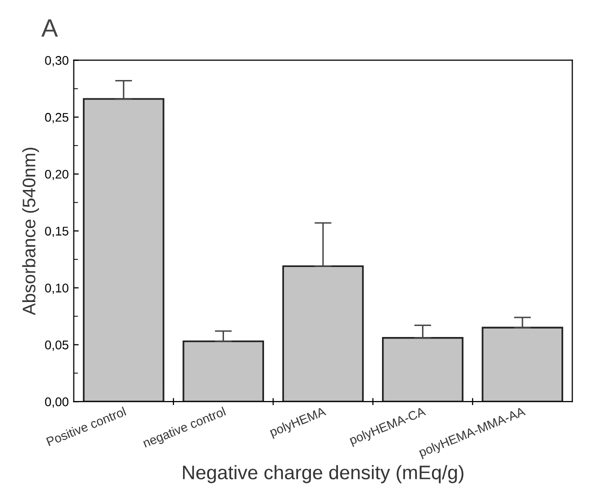 This screenshot has height=502, width=590. I want to click on x-axis-title: Negative charge density (mEq/g), so click(323, 474).